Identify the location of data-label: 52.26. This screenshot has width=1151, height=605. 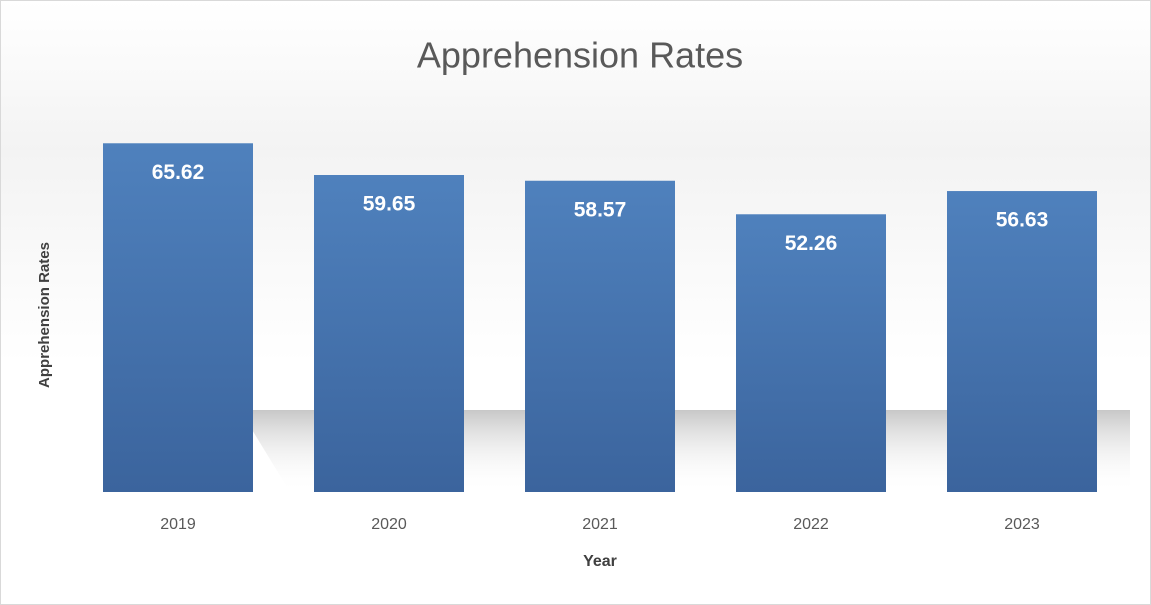
(811, 243).